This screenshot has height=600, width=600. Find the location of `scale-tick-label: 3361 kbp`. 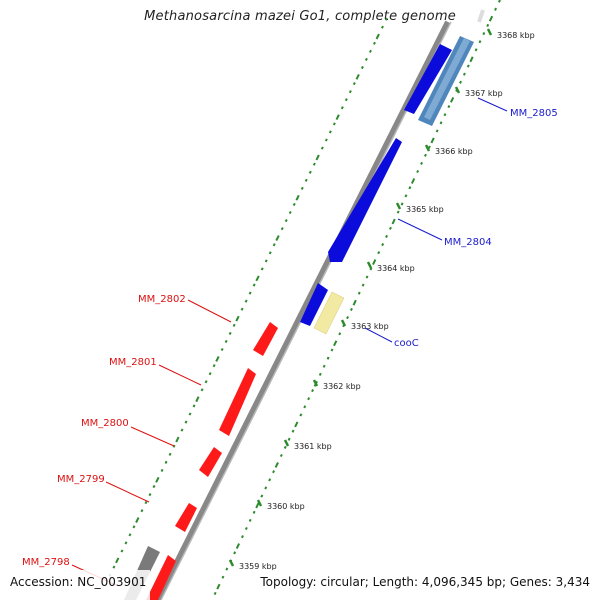

scale-tick-label: 3361 kbp is located at coordinates (313, 446).